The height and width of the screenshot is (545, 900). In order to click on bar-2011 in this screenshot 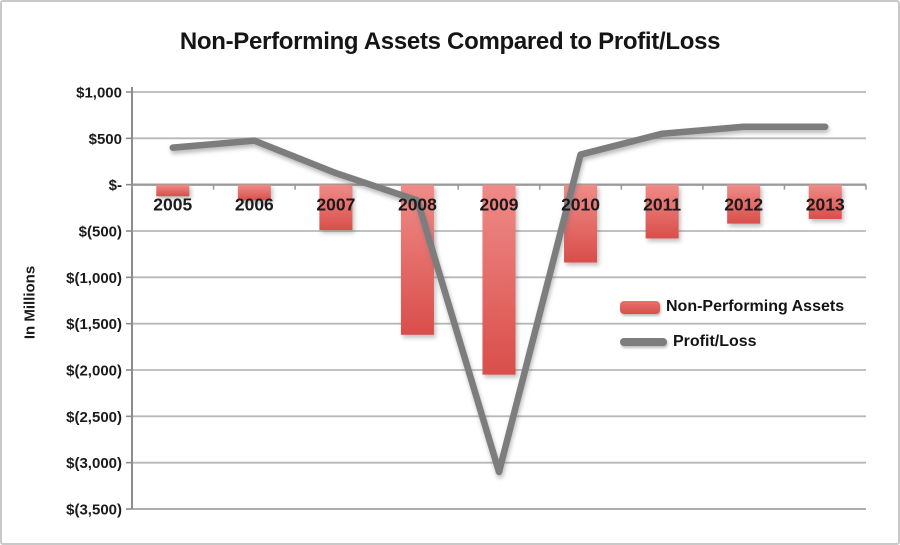, I will do `click(662, 211)`.